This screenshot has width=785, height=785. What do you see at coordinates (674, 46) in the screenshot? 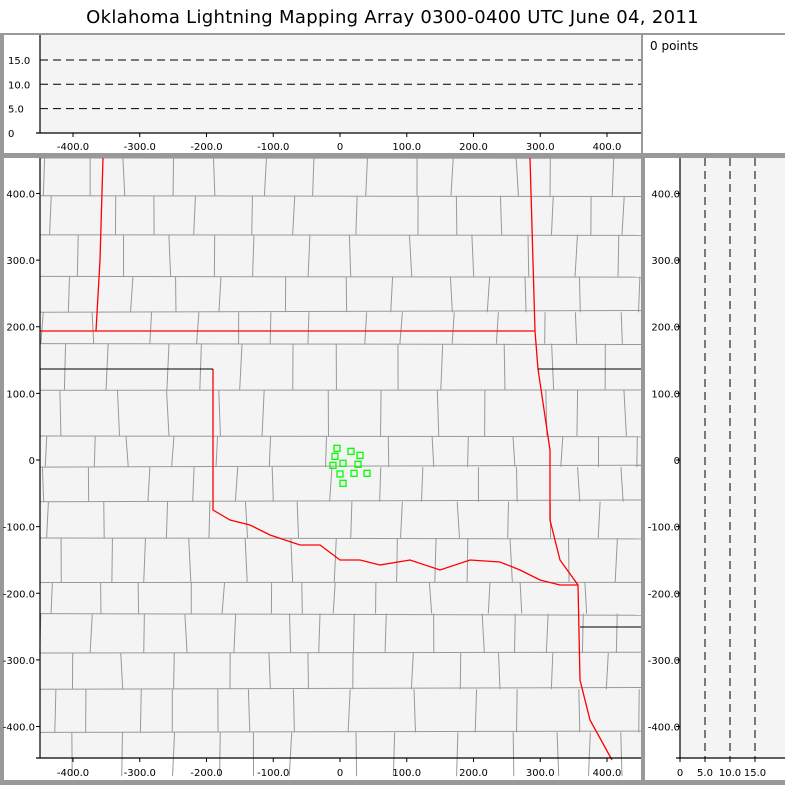
I see `points-count: 0 points` at bounding box center [674, 46].